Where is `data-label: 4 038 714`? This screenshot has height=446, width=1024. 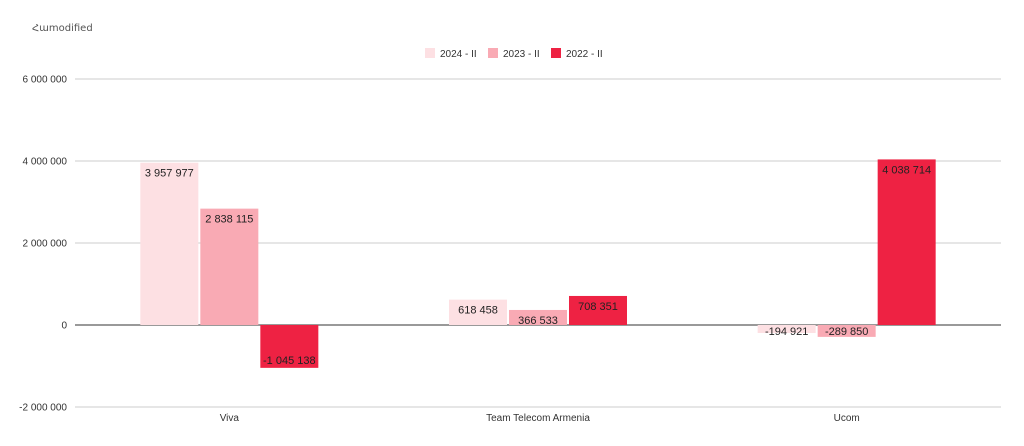
data-label: 4 038 714 is located at coordinates (906, 170).